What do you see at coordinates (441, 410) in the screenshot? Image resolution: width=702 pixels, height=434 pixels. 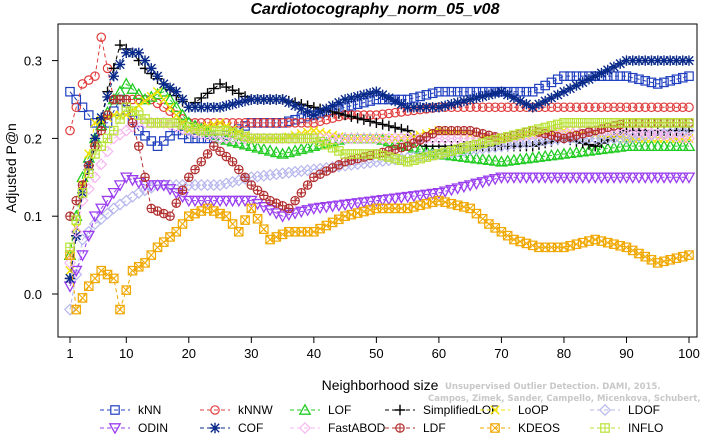 I see `legend-item: SimplifiedLOF` at bounding box center [441, 410].